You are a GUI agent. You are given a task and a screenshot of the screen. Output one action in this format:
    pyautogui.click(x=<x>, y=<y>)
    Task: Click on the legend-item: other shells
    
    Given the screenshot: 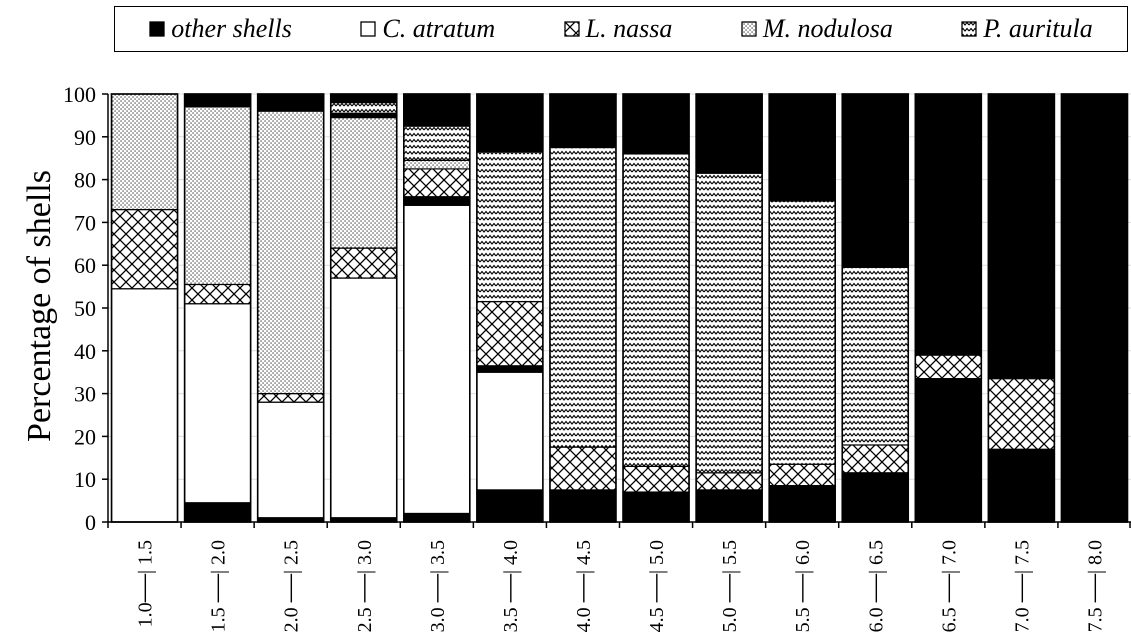 What is the action you would take?
    pyautogui.click(x=220, y=29)
    